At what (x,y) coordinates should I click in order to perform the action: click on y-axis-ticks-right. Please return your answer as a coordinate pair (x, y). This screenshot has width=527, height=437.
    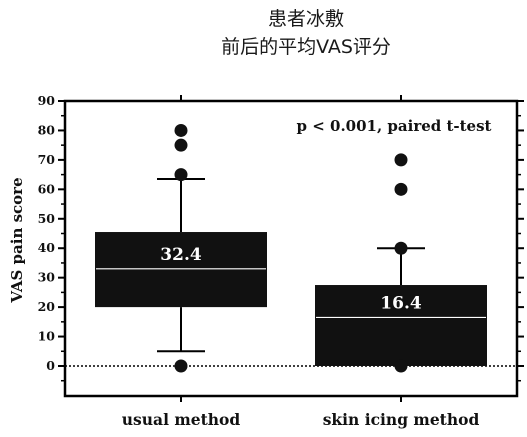
    Looking at the image, I should click on (520, 241).